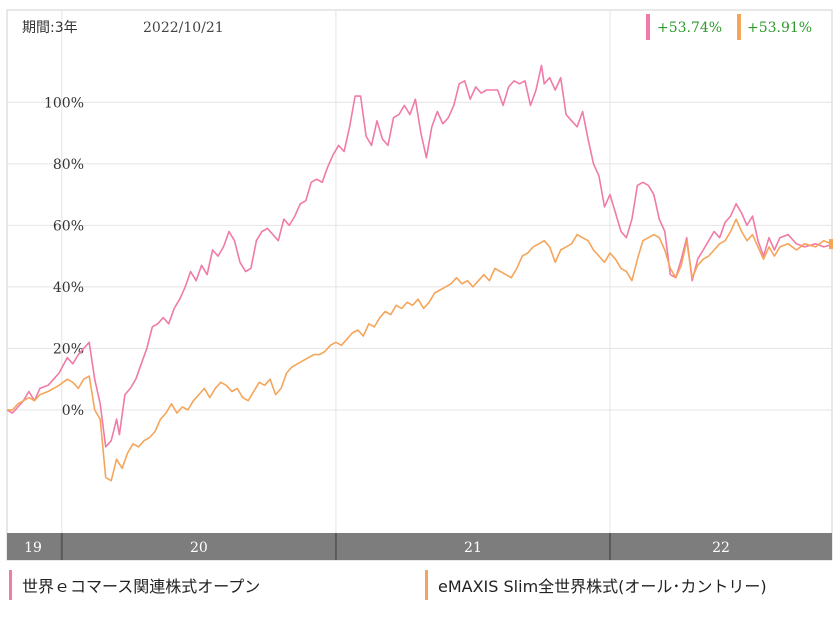 The image size is (840, 618). Describe the element at coordinates (183, 28) in the screenshot. I see `date-label: 2022/10/21` at that location.